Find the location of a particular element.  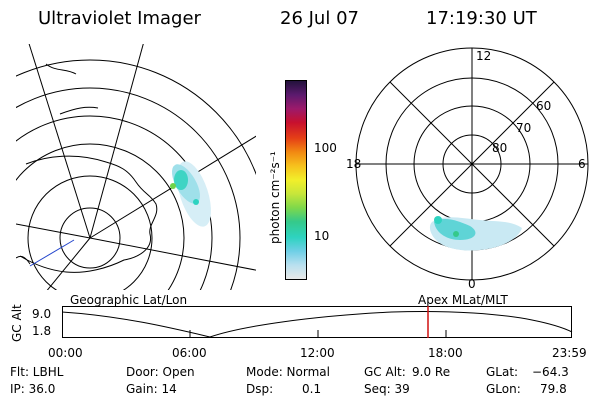

timeline-x-tick-3: 18:00 is located at coordinates (445, 353).